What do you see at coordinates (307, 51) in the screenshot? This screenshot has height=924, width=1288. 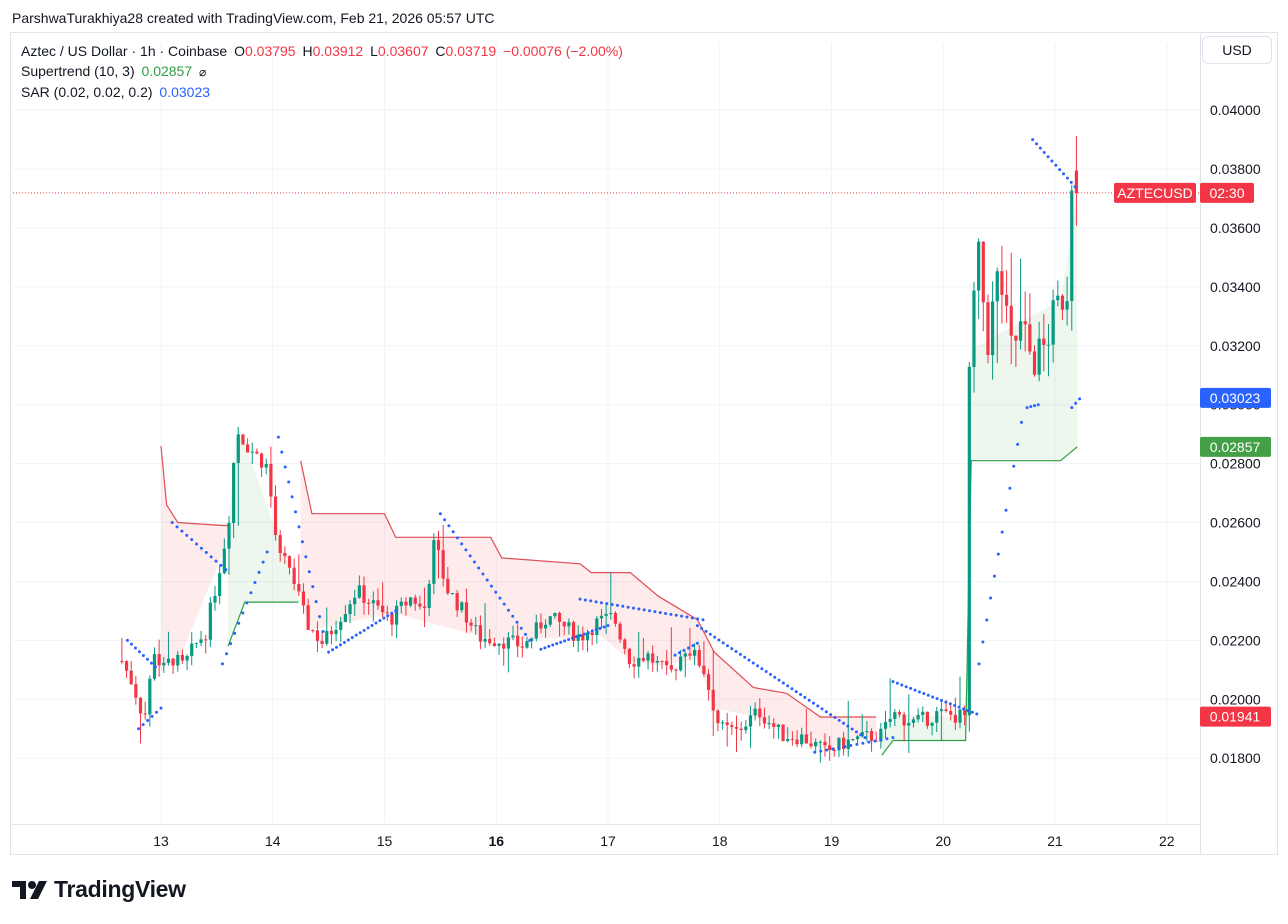 I see `legend-high-label: H` at bounding box center [307, 51].